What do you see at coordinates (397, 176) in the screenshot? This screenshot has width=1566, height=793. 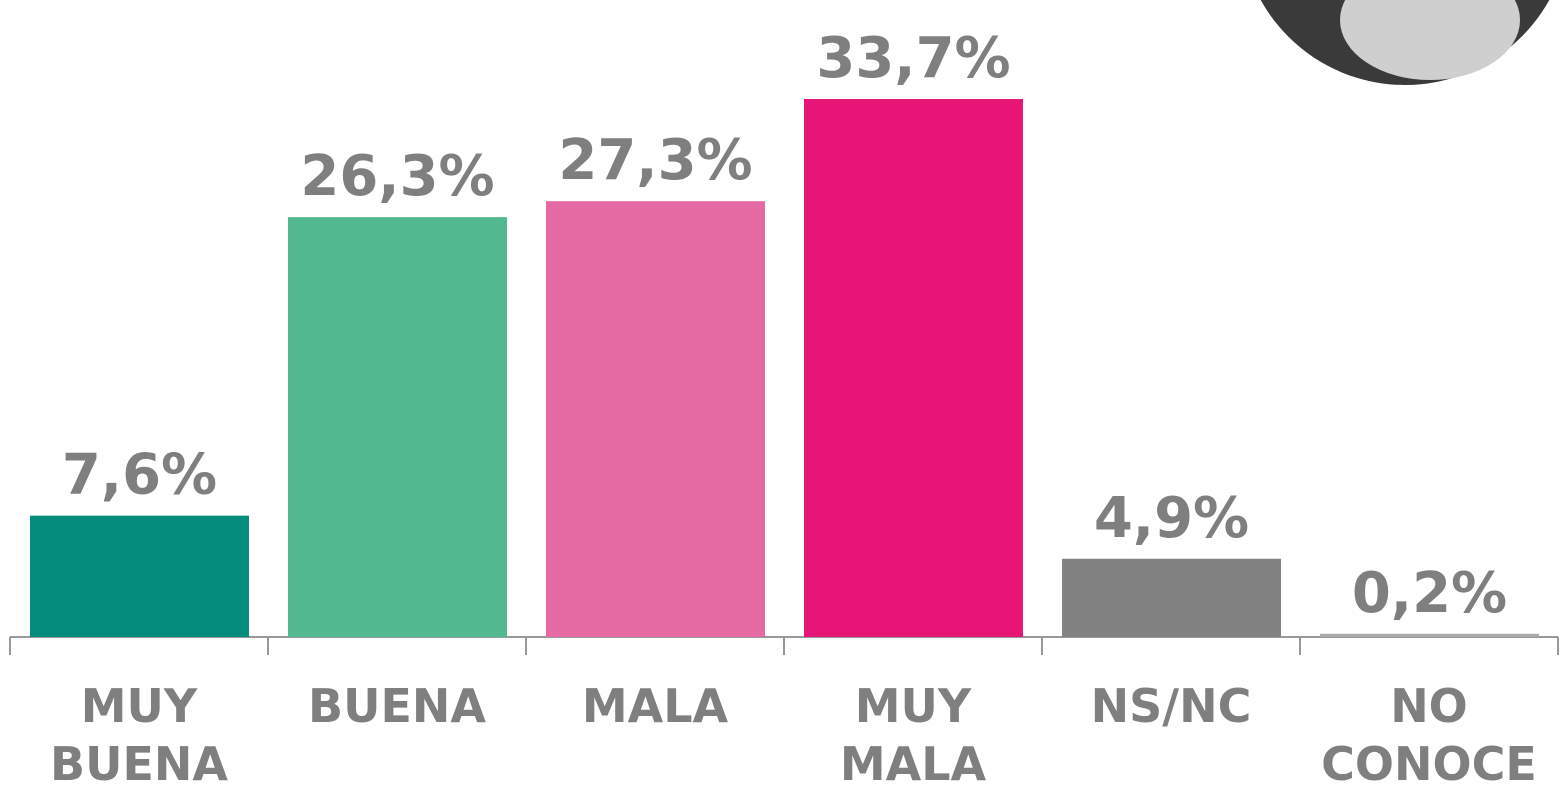 I see `value-label: 26,3%` at bounding box center [397, 176].